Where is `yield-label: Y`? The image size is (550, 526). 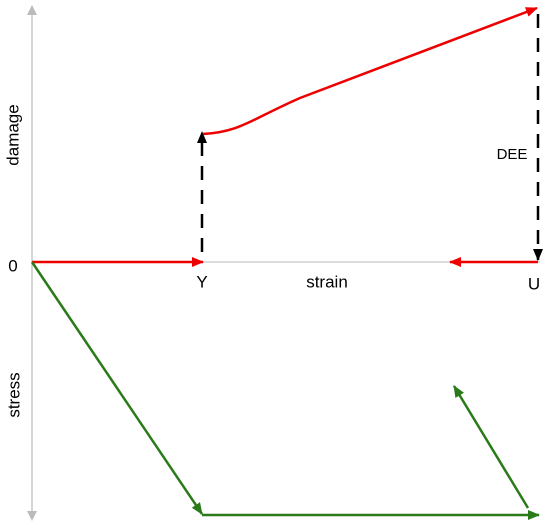 yield-label: Y is located at coordinates (201, 281).